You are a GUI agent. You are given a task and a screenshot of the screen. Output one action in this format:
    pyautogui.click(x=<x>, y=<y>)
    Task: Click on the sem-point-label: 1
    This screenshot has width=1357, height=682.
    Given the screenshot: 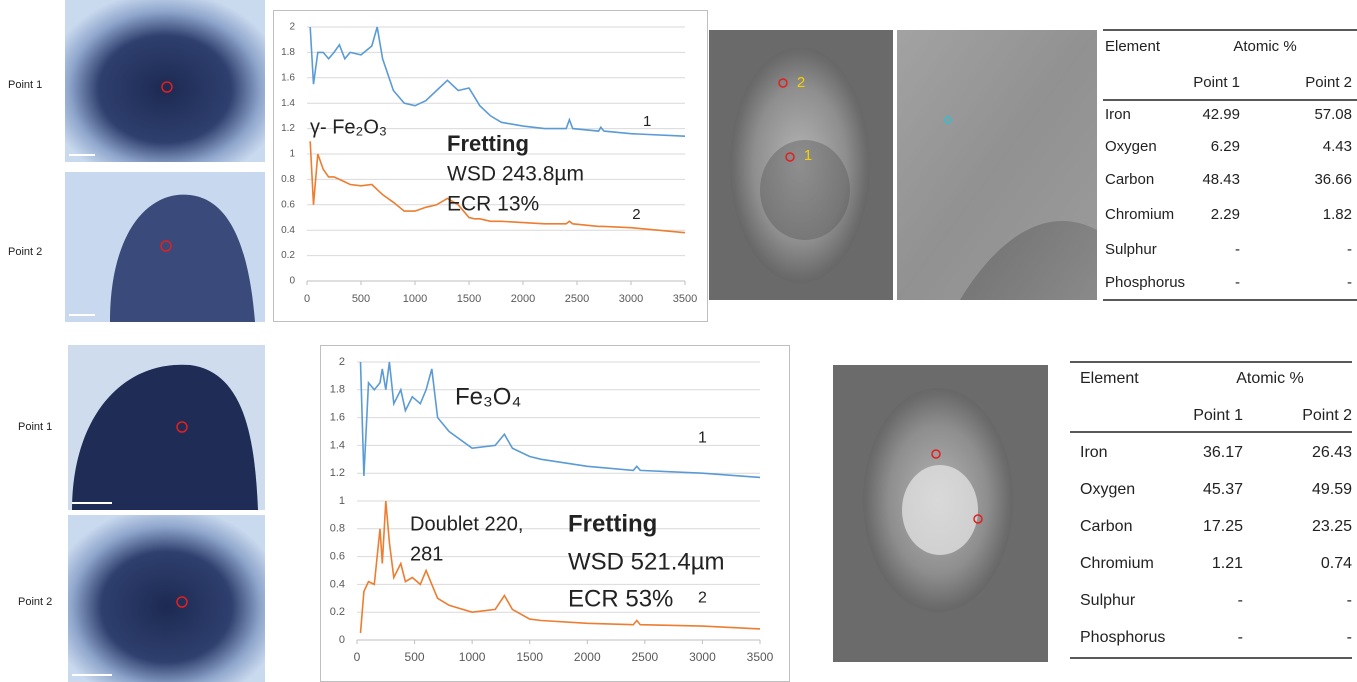 What is the action you would take?
    pyautogui.click(x=808, y=155)
    